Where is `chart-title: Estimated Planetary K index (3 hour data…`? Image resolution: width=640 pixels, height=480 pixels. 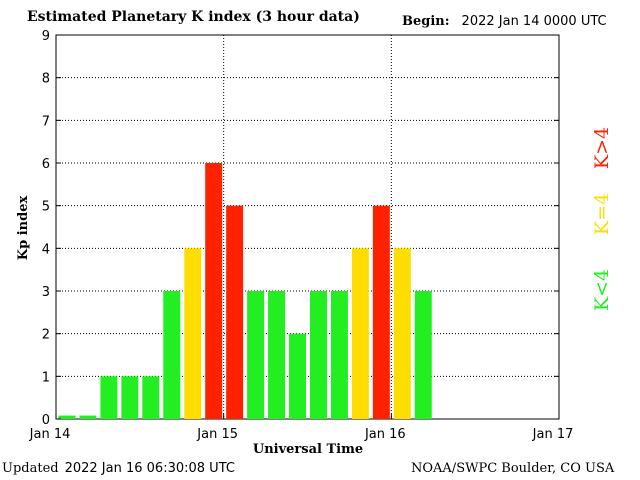
chart-title: Estimated Planetary K index (3 hour data… is located at coordinates (193, 17).